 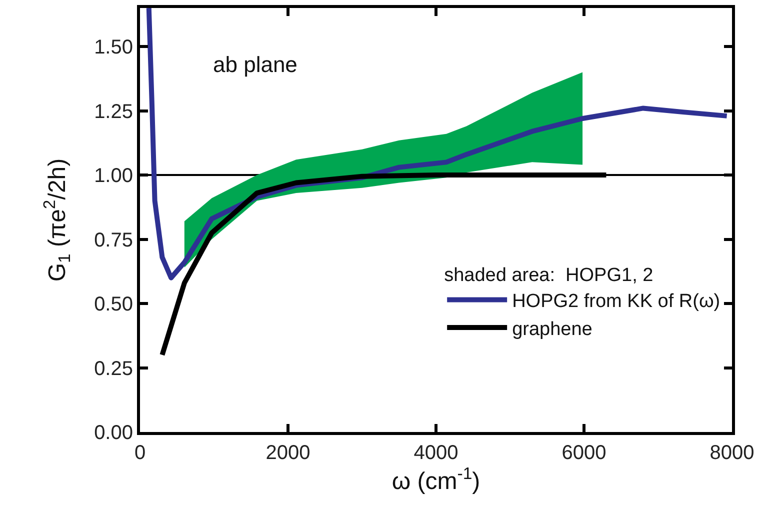 I want to click on y-tick-label: 1.25, so click(x=113, y=111).